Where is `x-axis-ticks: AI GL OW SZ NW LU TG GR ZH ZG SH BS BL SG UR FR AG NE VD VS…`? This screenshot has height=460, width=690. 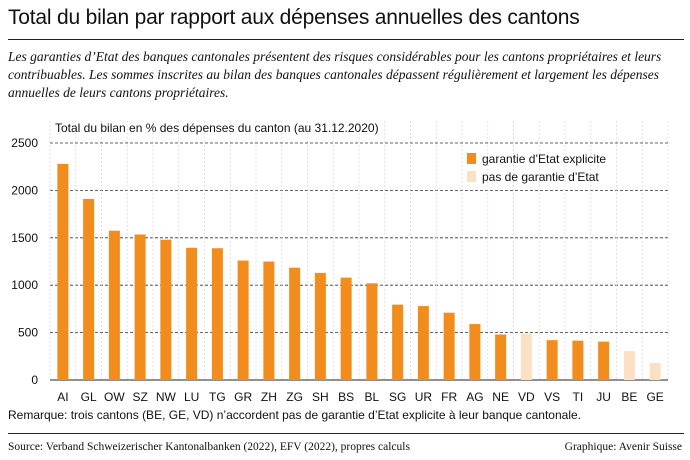
x-axis-ticks: AI GL OW SZ NW LU TG GR ZH ZG SH BS BL SG UR FR AG NE VD VS… is located at coordinates (360, 397).